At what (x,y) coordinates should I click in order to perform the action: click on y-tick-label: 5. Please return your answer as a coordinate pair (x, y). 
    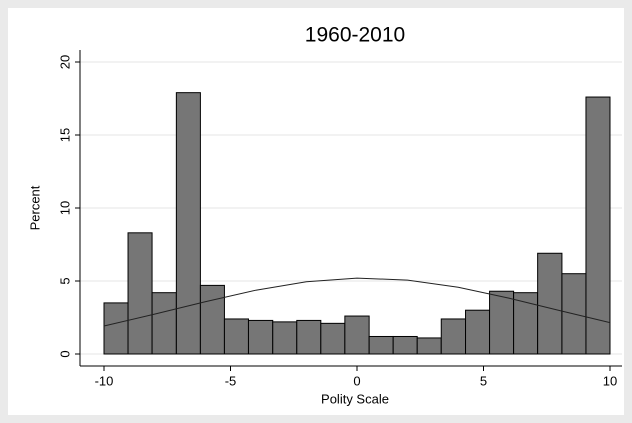
    Looking at the image, I should click on (64, 280).